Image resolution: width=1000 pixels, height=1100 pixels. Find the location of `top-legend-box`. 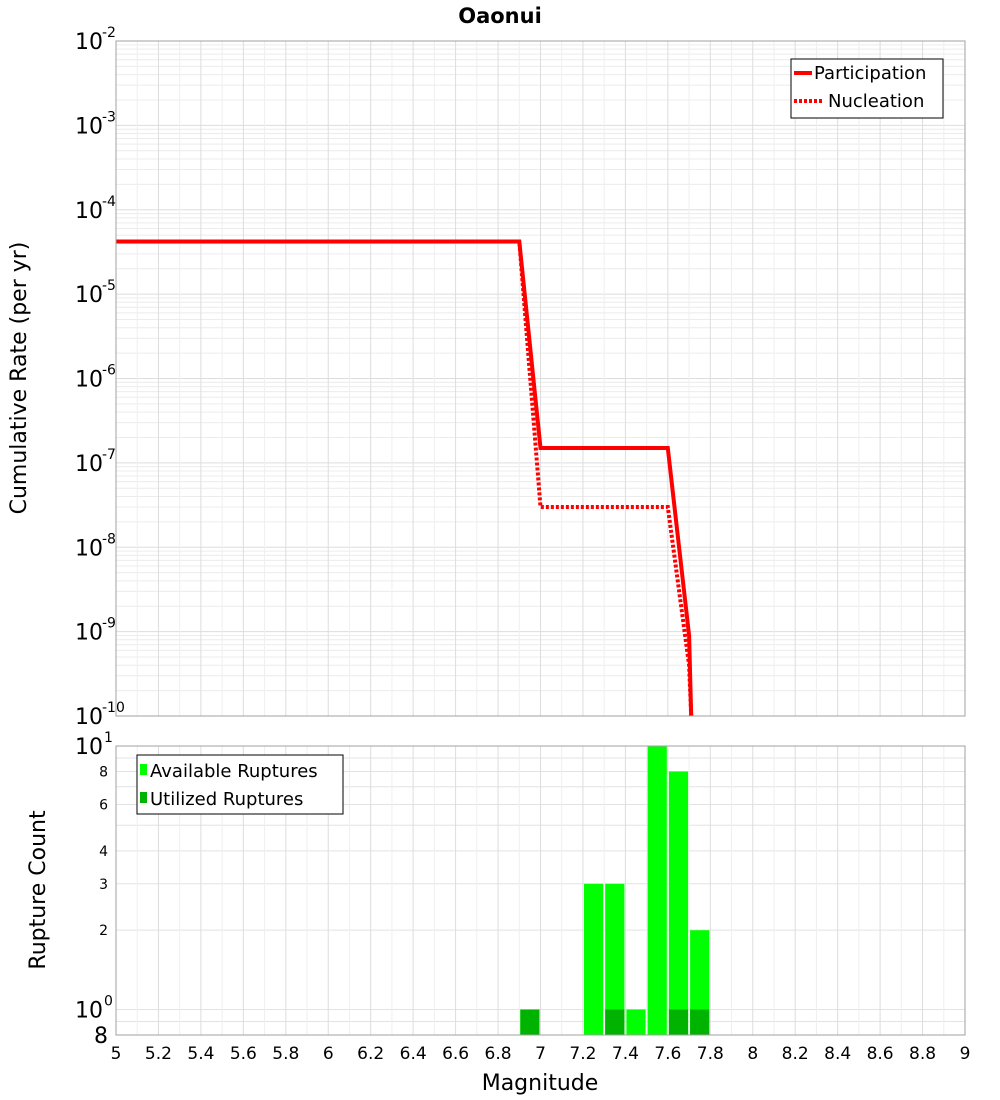

top-legend-box is located at coordinates (867, 88).